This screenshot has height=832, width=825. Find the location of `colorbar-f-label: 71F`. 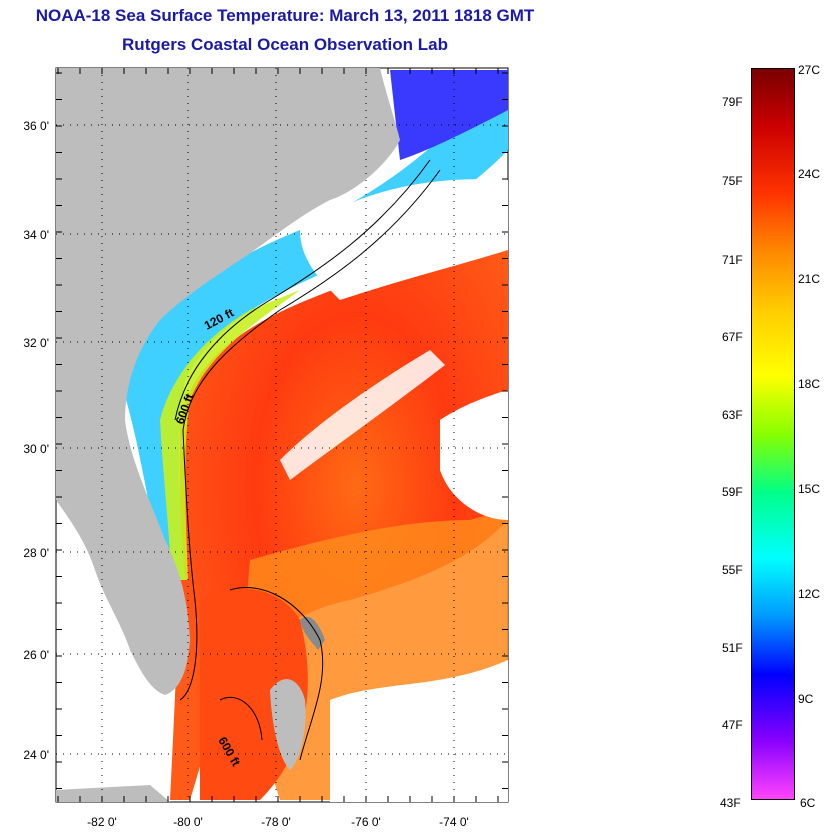

colorbar-f-label: 71F is located at coordinates (732, 260).